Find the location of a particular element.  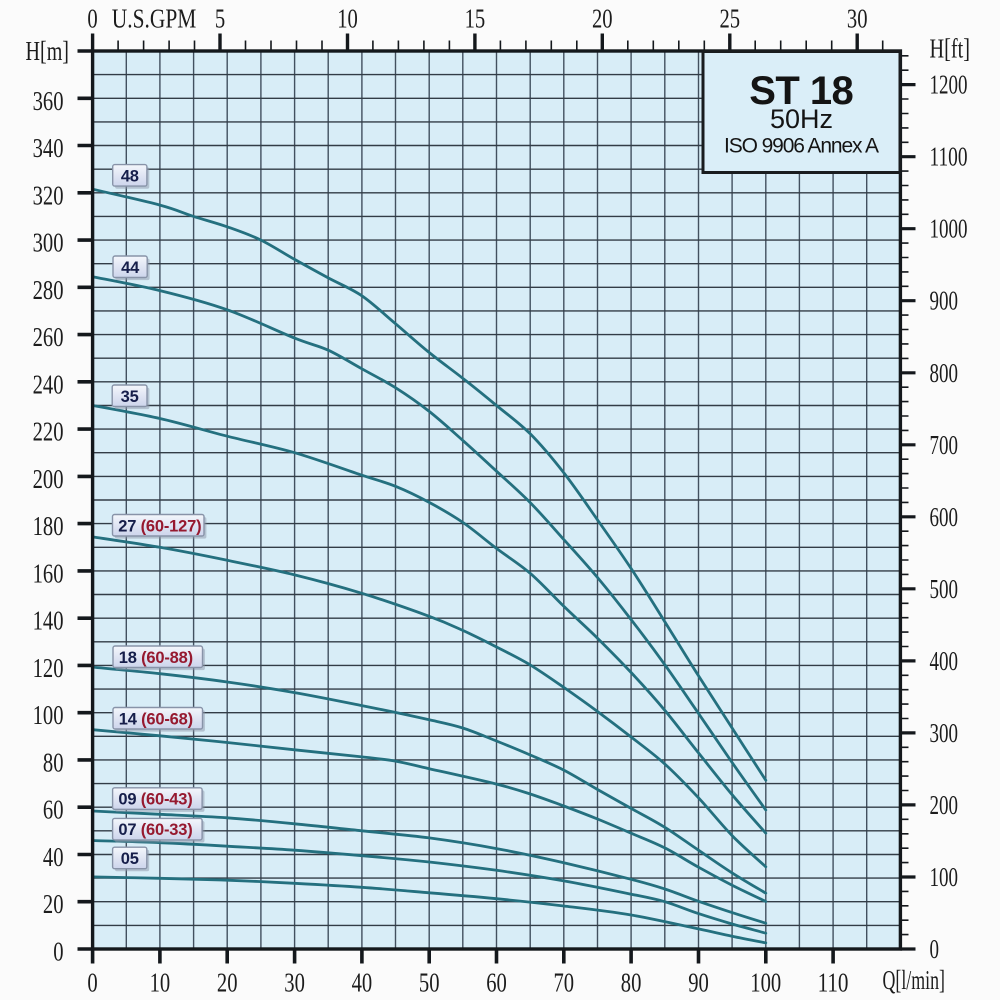

svg-text: 15 is located at coordinates (475, 18).